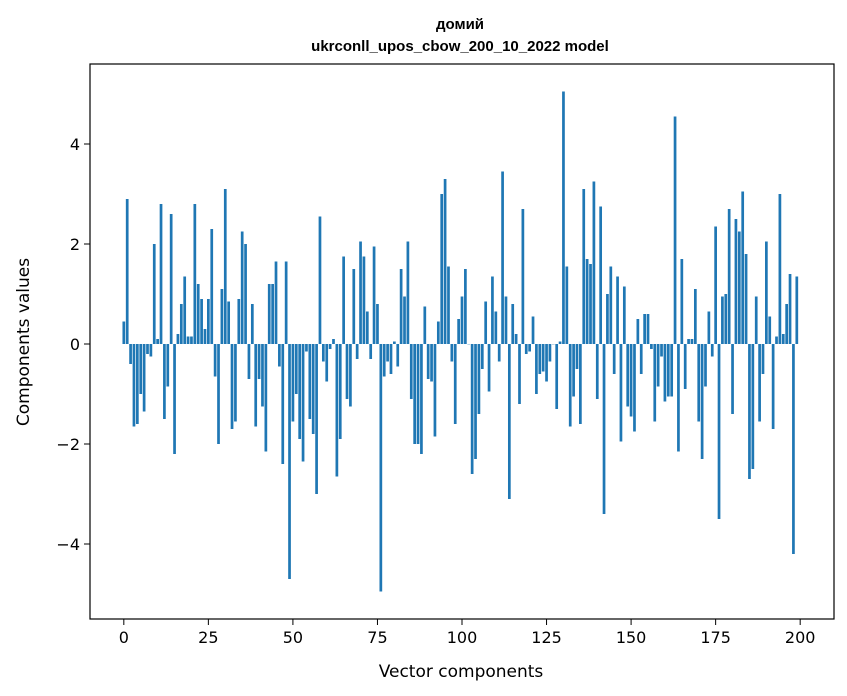  Describe the element at coordinates (124, 637) in the screenshot. I see `x-tick-label: 0` at that location.